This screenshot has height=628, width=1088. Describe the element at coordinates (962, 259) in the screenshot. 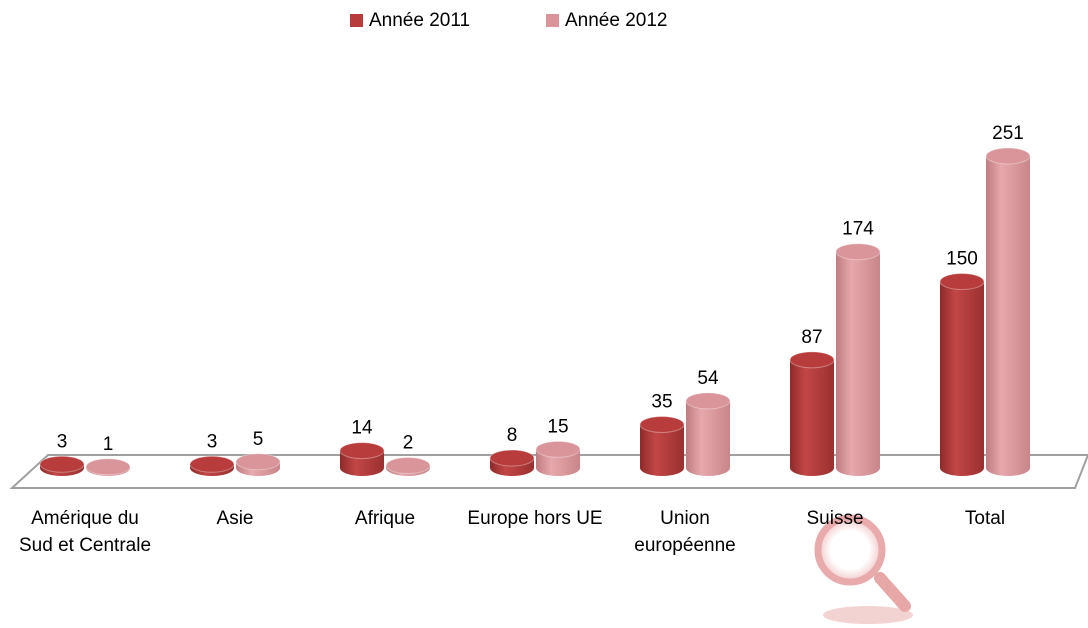

I see `data-label: 150` at that location.